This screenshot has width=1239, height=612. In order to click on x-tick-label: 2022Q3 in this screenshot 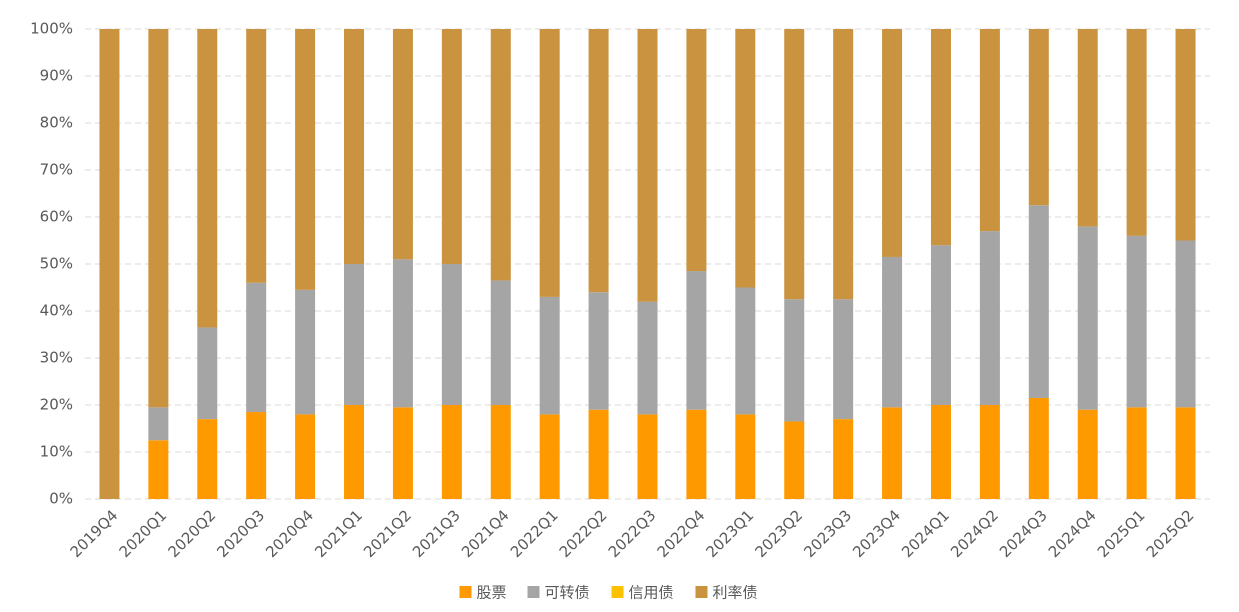, I will do `click(632, 533)`.